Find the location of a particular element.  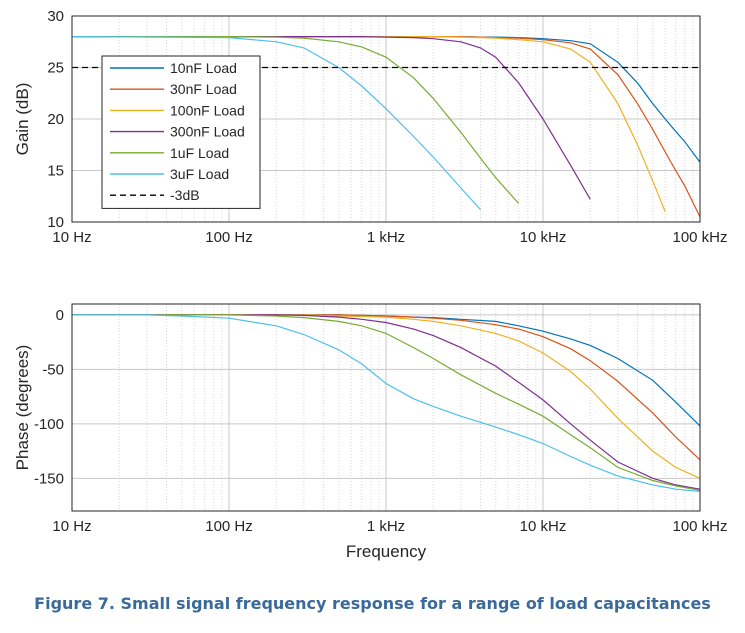

y-tick-label: 15 is located at coordinates (55, 171).